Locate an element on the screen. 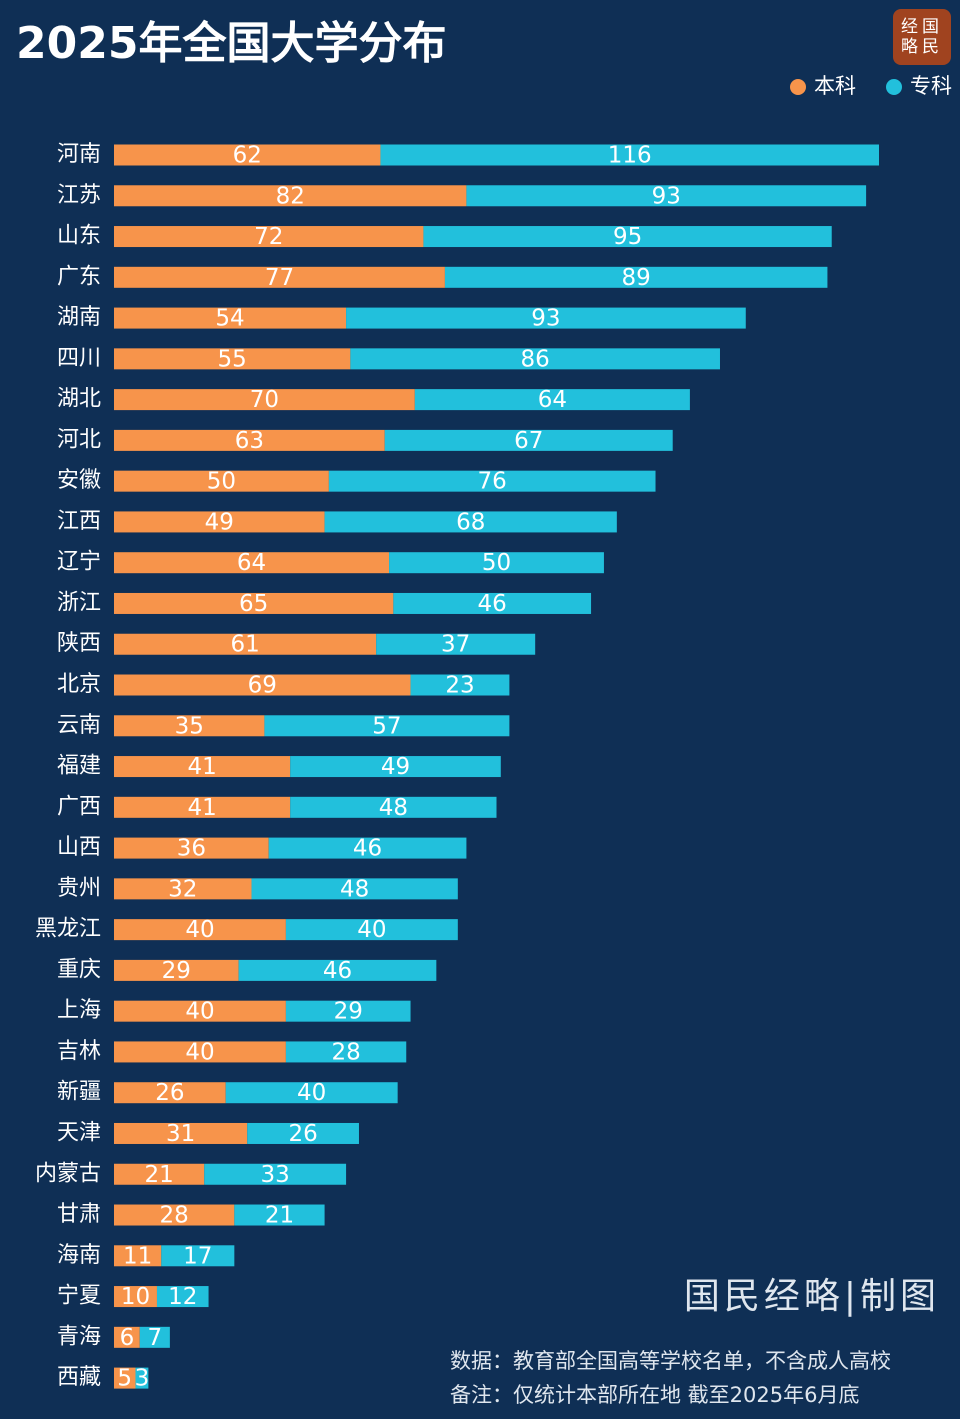  category-label: 青海 is located at coordinates (79, 1336).